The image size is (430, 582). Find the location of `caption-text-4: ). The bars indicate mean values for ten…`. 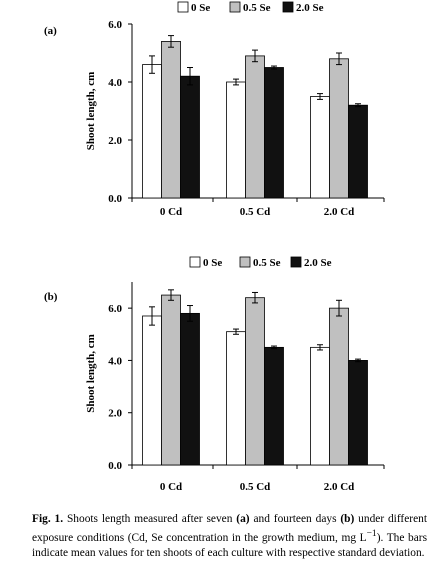

caption-text-4: ). The bars indicate mean values for ten… is located at coordinates (229, 545).